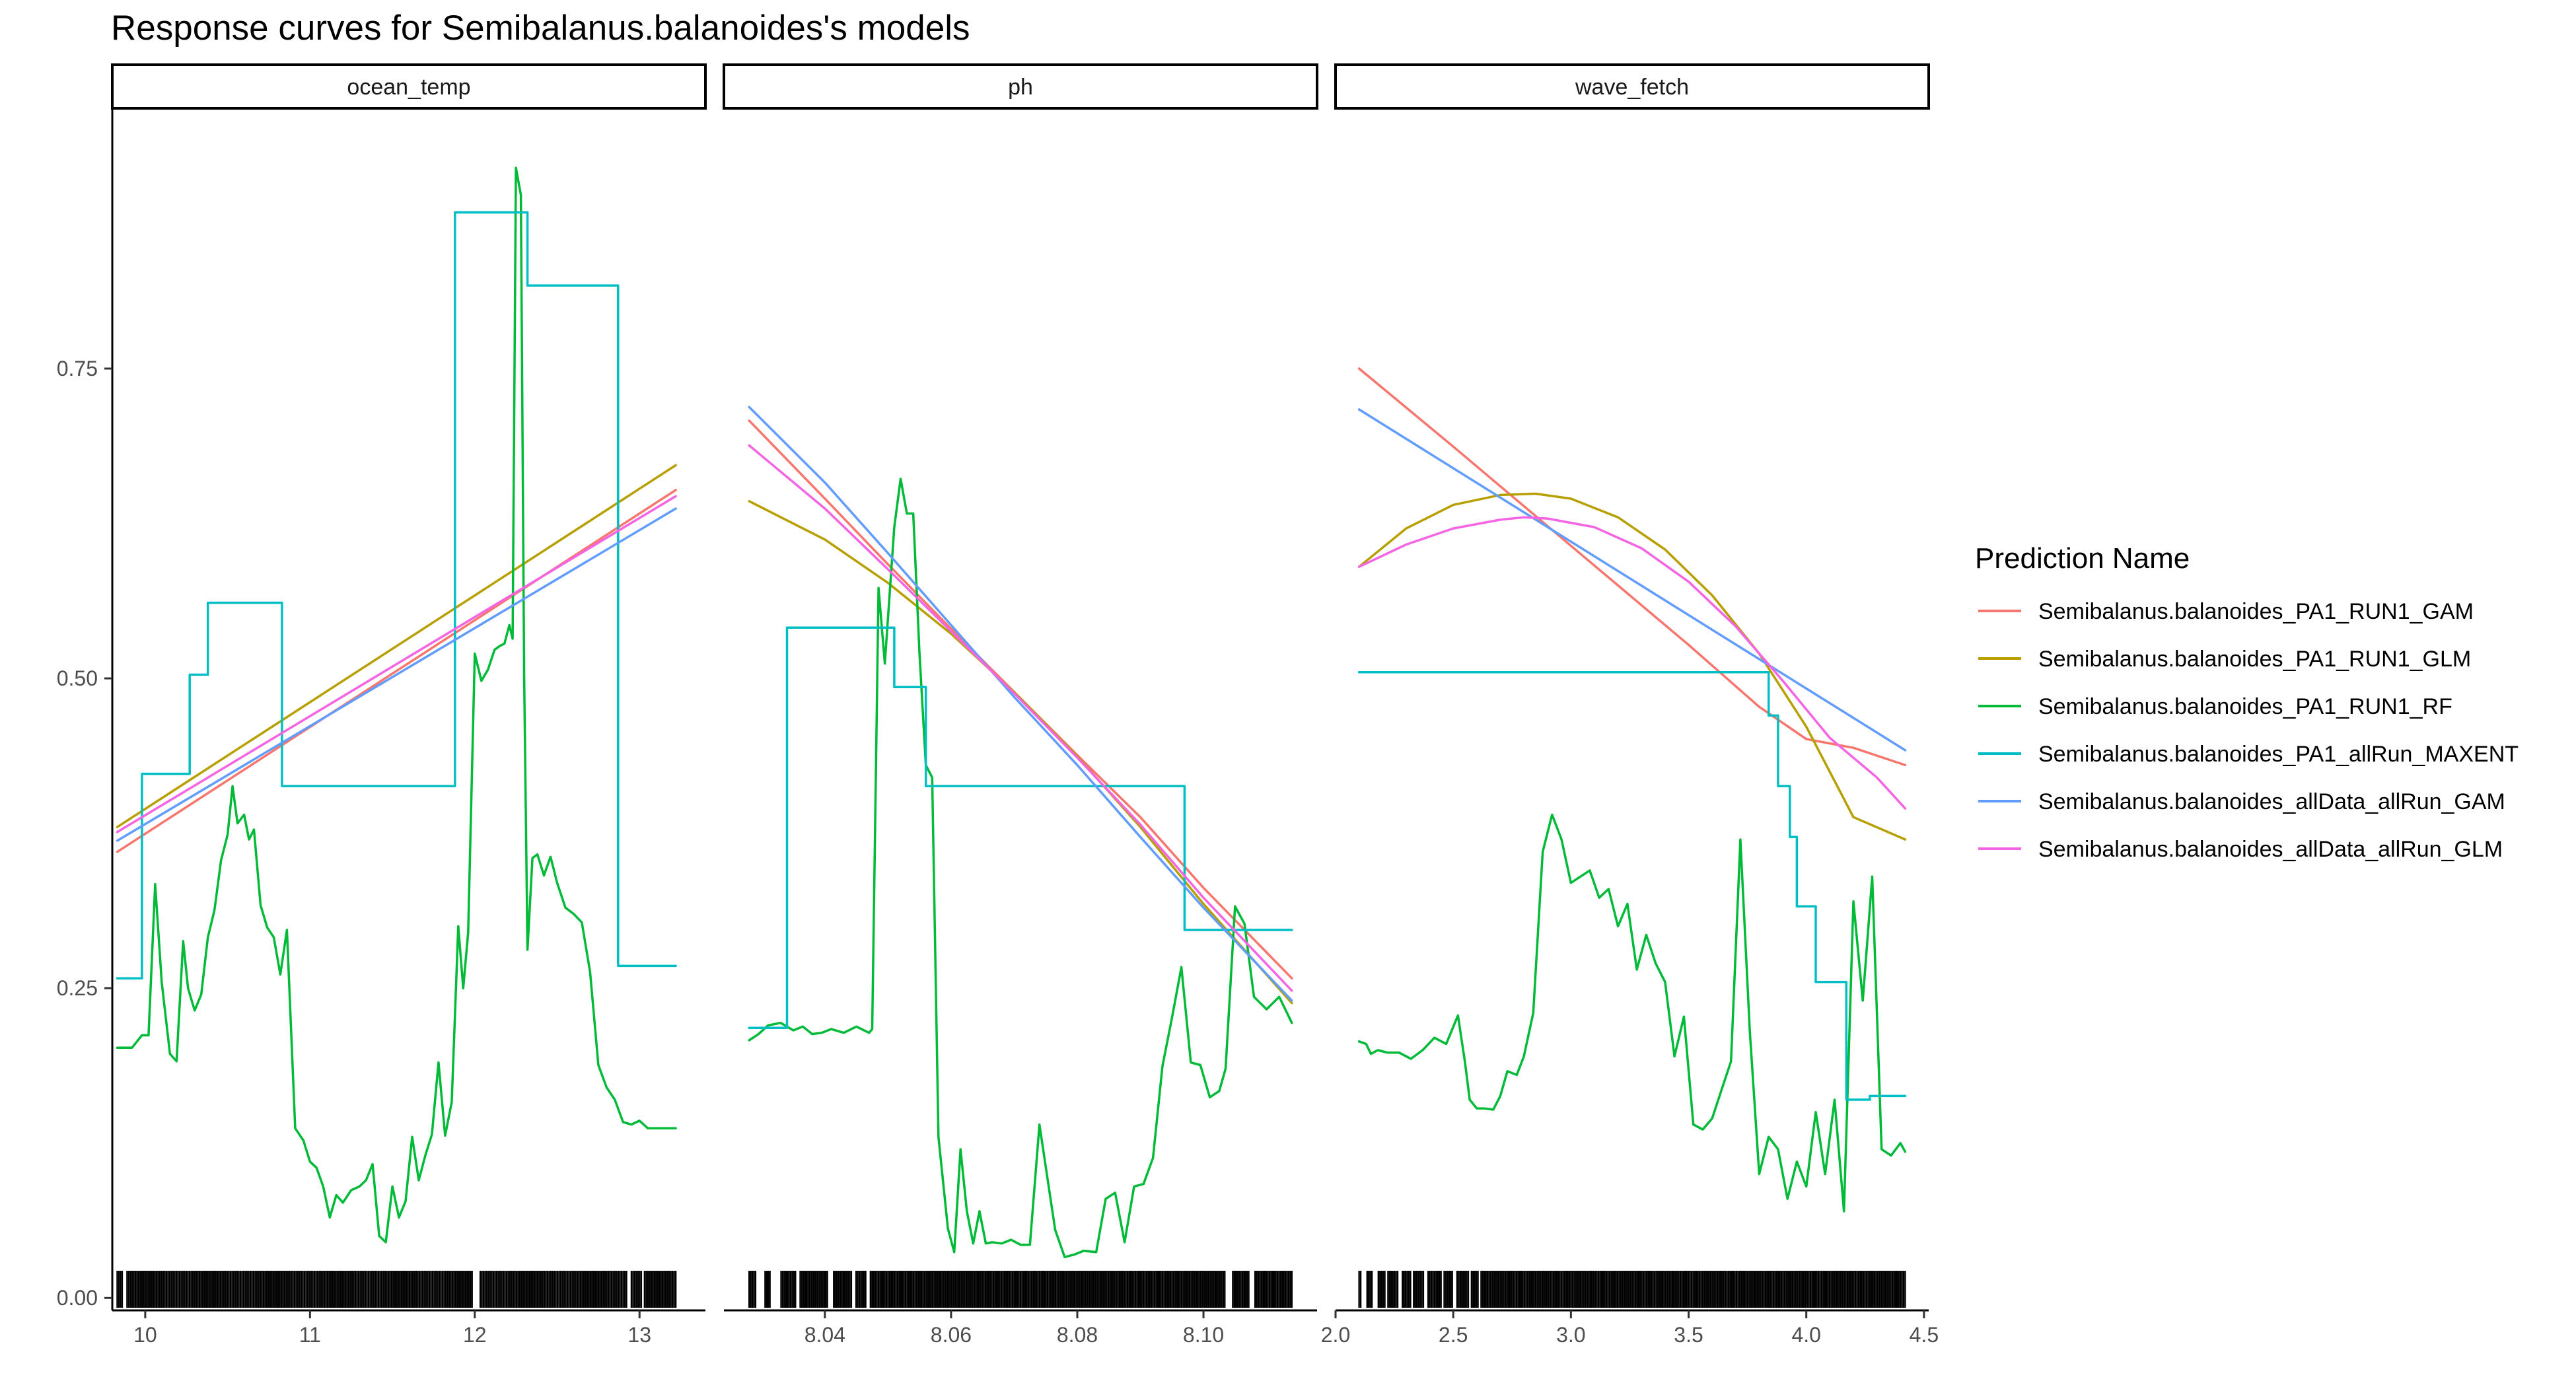  Describe the element at coordinates (2255, 659) in the screenshot. I see `legend-label: Semibalanus.balanoides_PA1_RUN1_GLM` at that location.